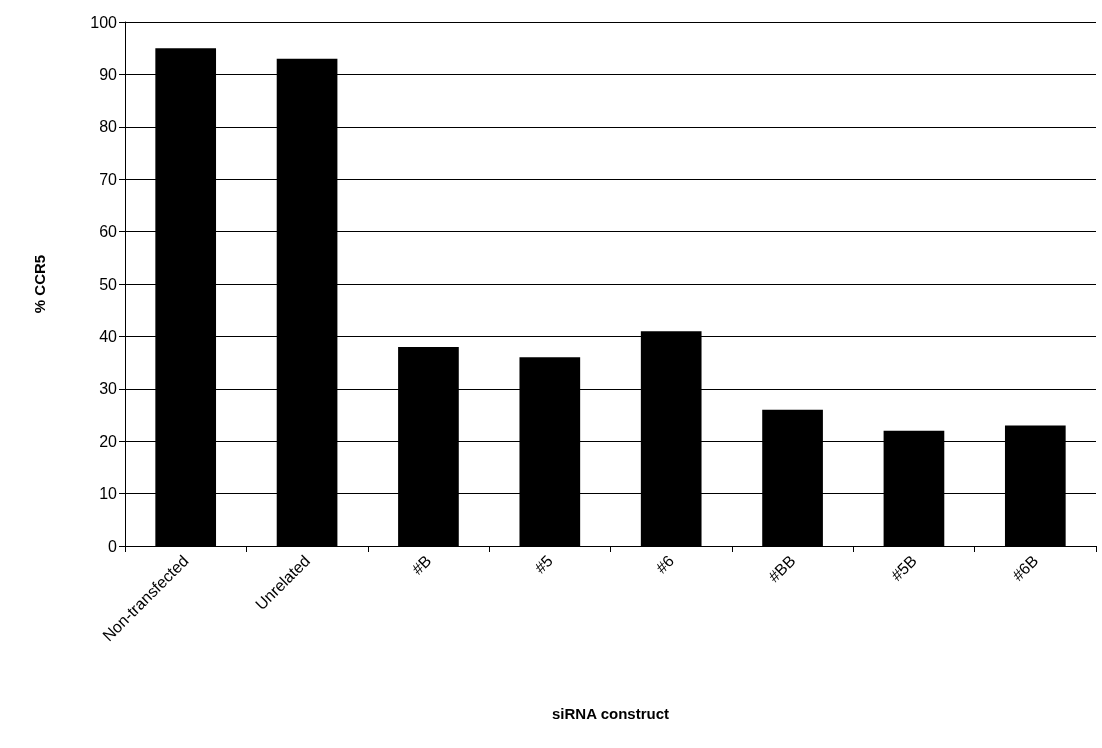 This screenshot has height=748, width=1102. I want to click on y-tick-label: 10, so click(108, 494).